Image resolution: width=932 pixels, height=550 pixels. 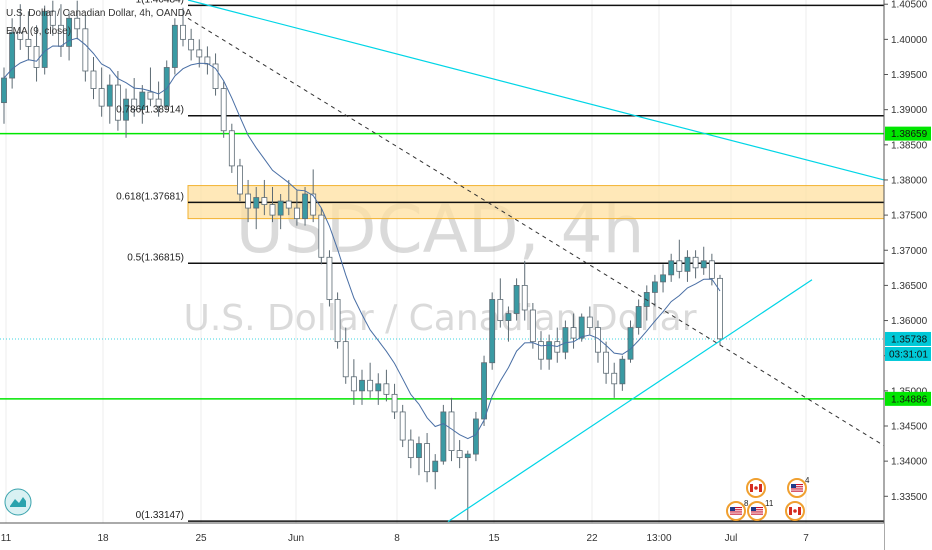 What do you see at coordinates (909, 462) in the screenshot?
I see `y-tick-label: 1.34000` at bounding box center [909, 462].